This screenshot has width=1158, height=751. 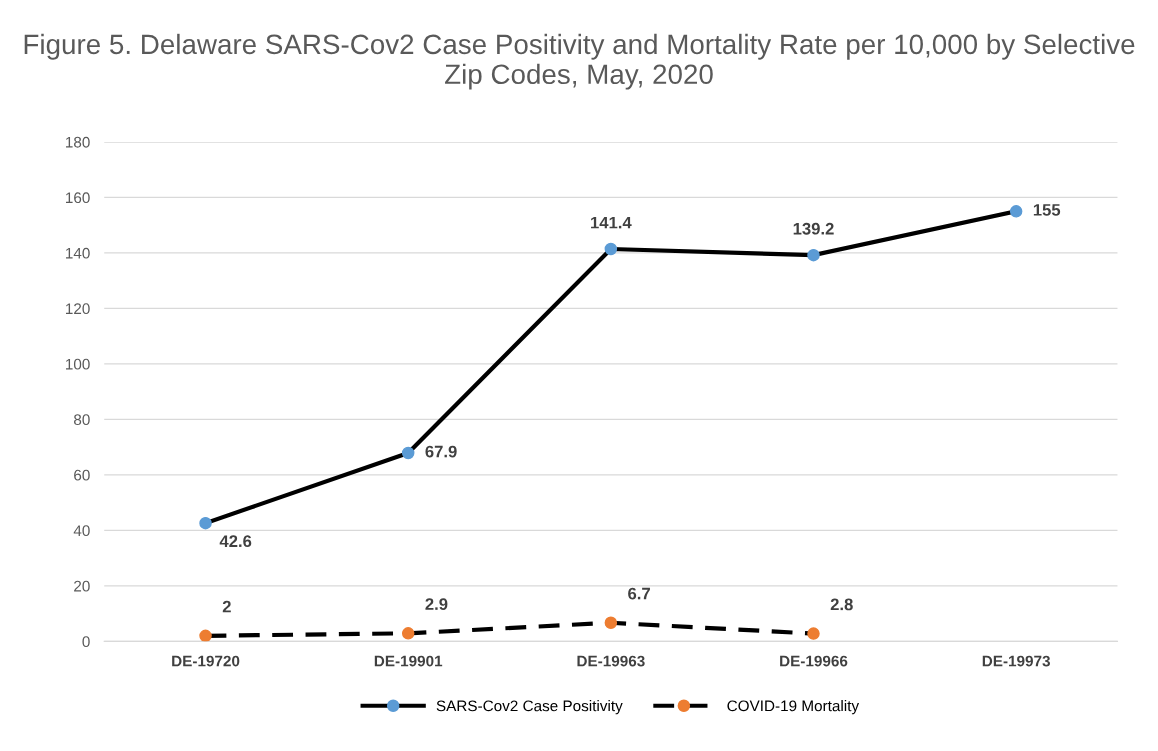 I want to click on data-label: 2.9, so click(x=436, y=604).